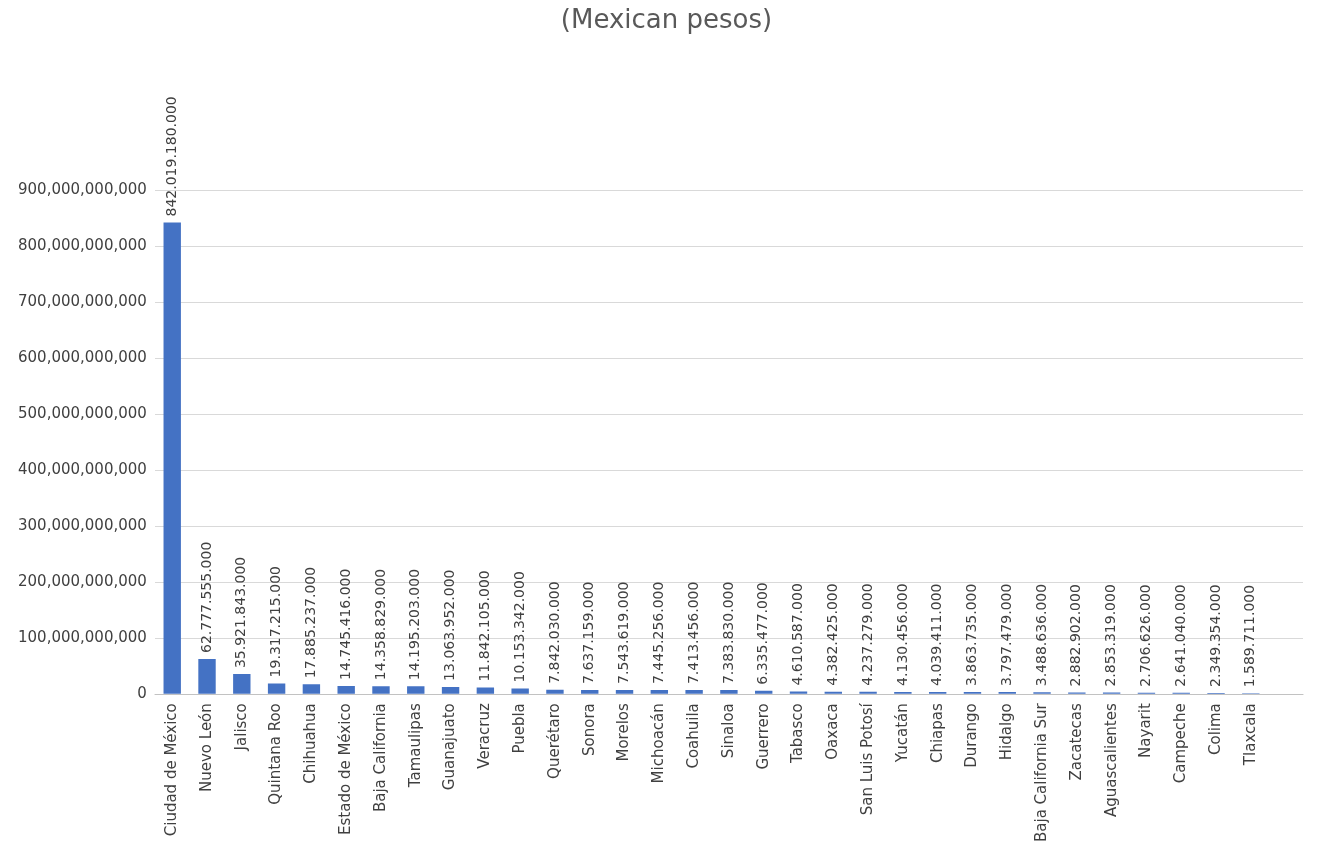 The height and width of the screenshot is (848, 1333). I want to click on y-tick-label: 500,000,000,000, so click(82, 412).